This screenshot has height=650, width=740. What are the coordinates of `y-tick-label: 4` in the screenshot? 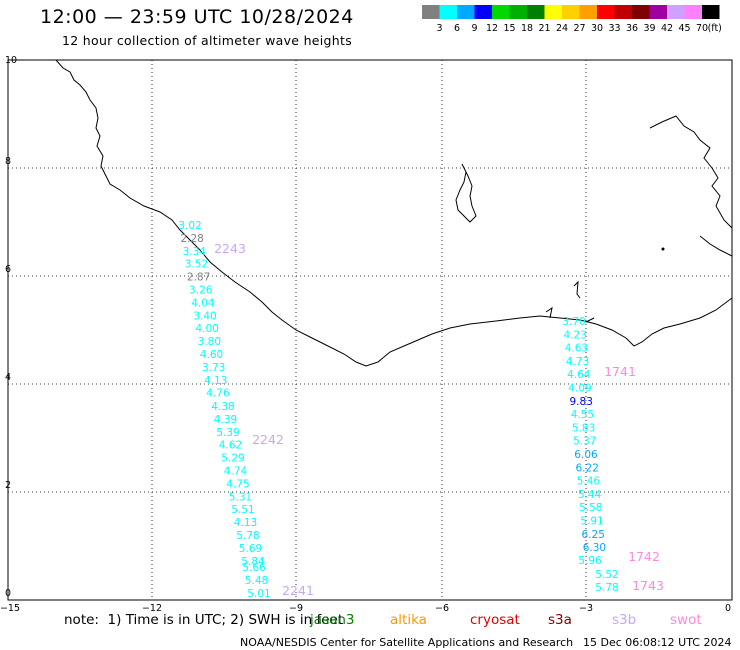 It's located at (8, 377).